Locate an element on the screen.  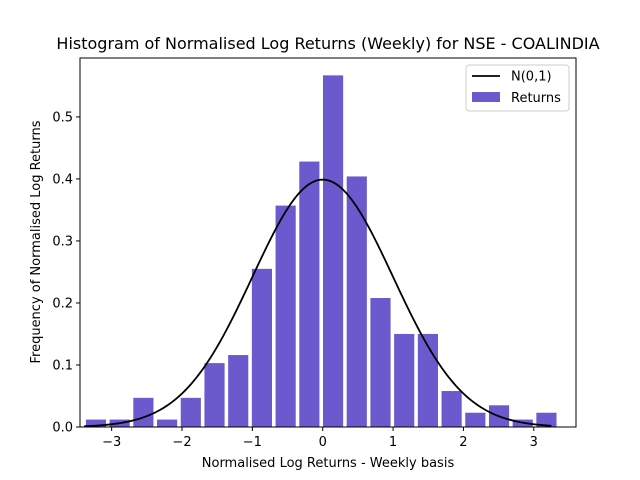
y-tick-label: 0.1 is located at coordinates (62, 365).